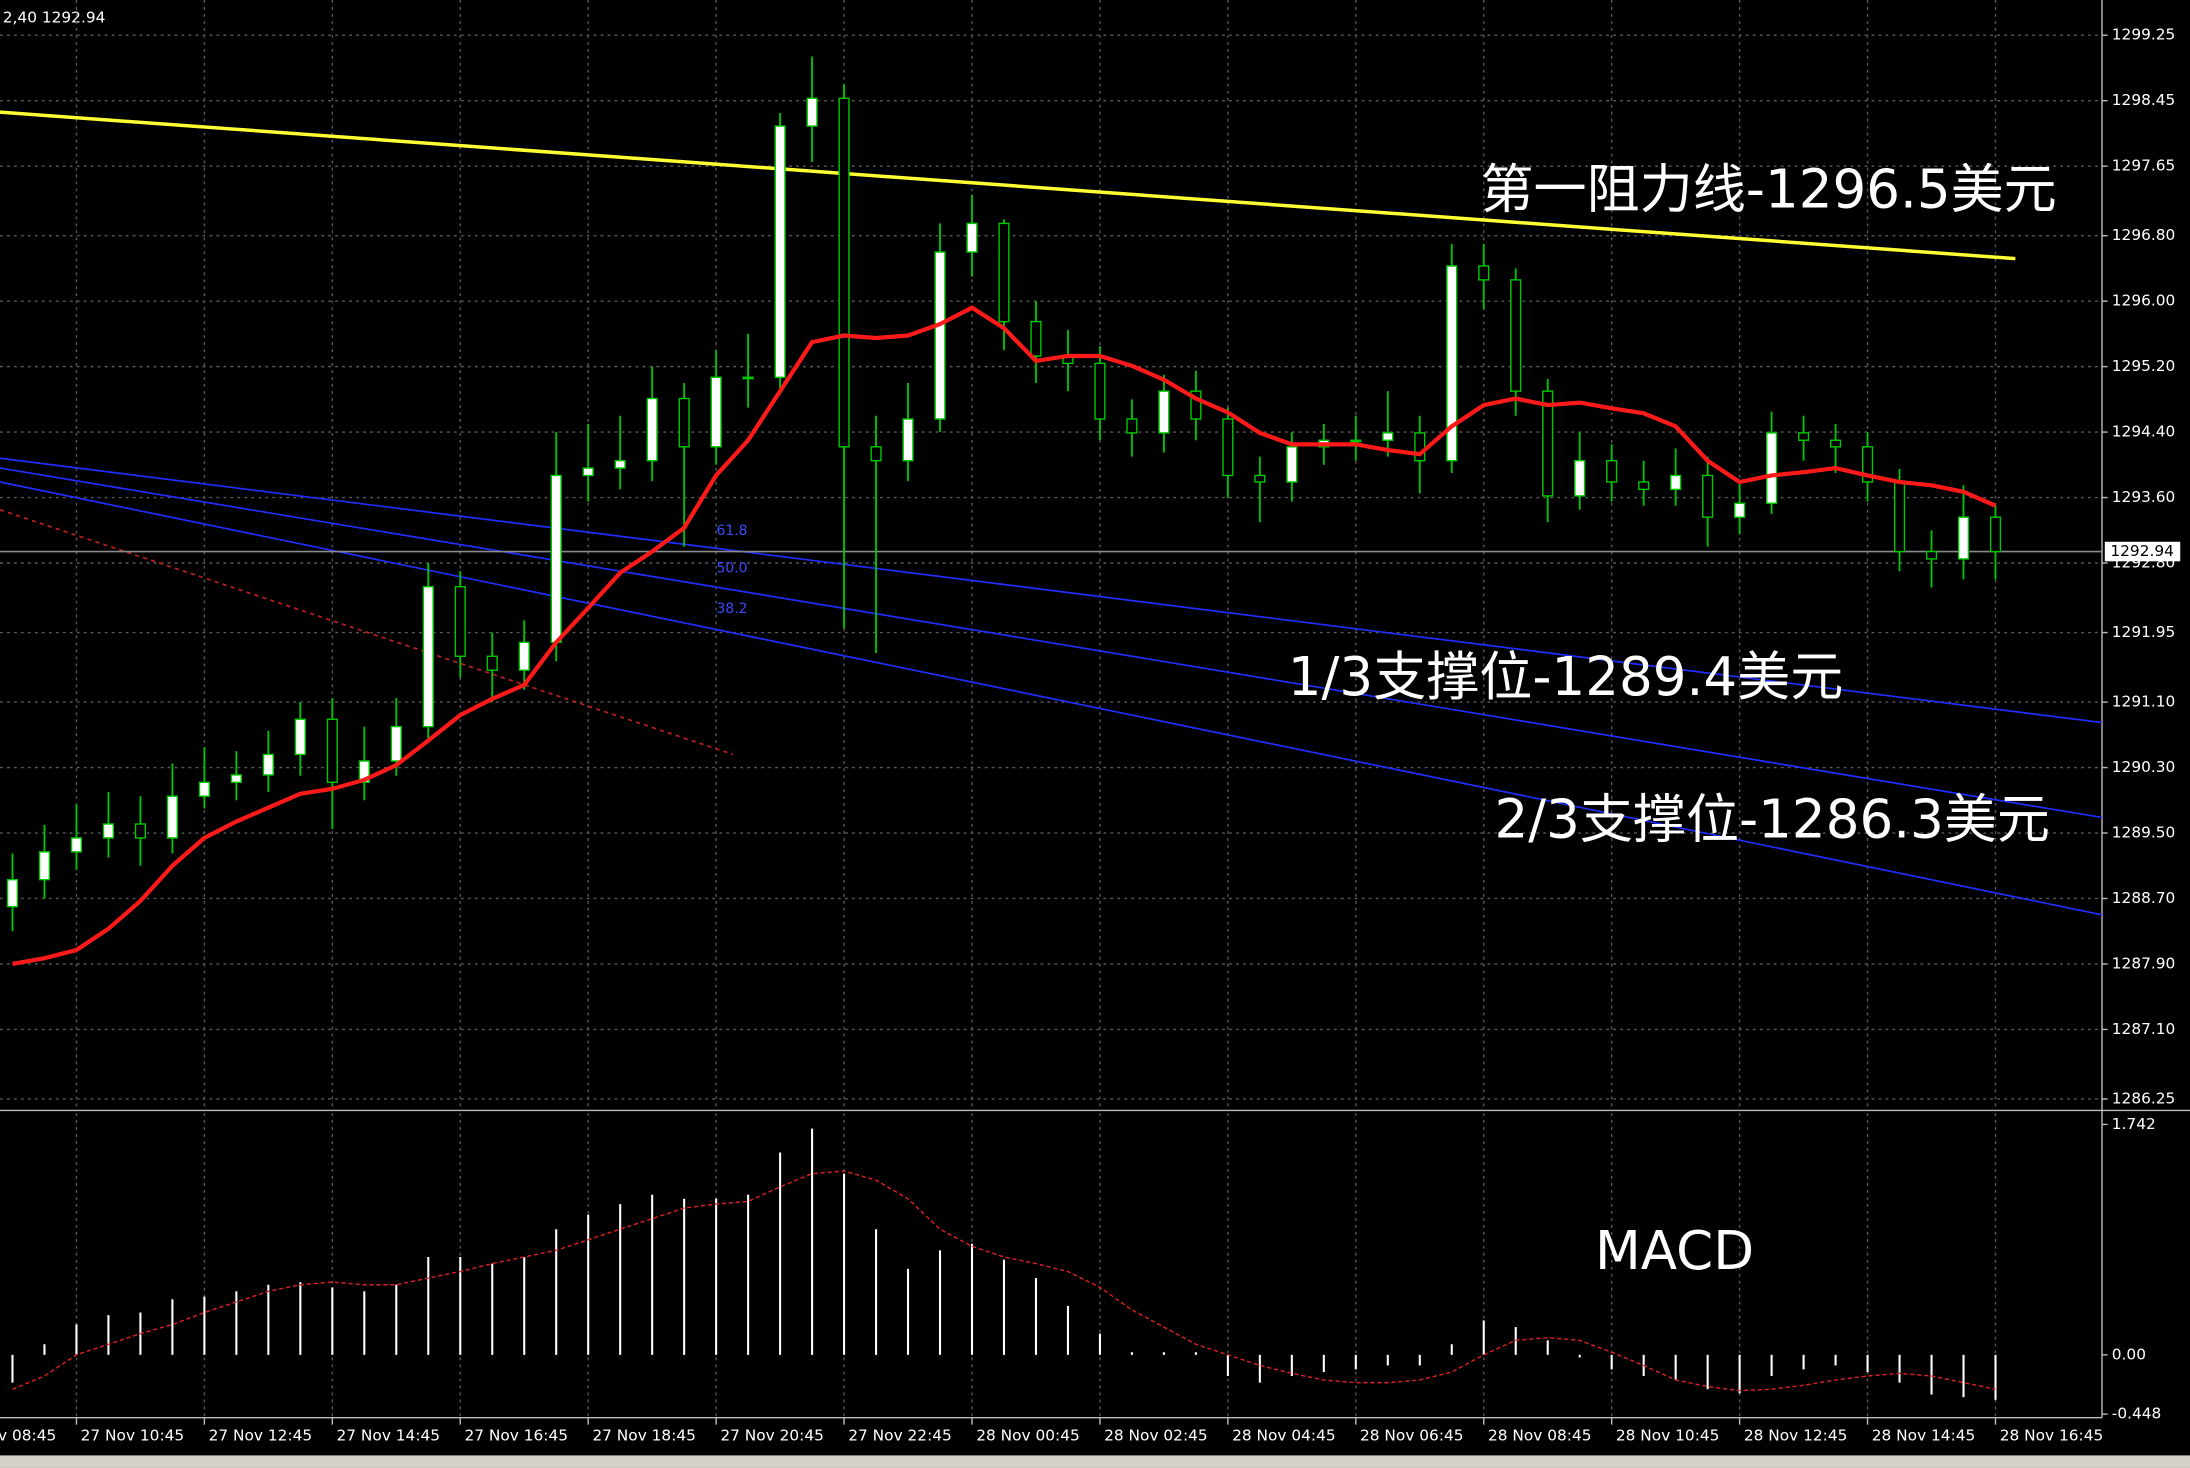 The height and width of the screenshot is (1468, 2190). What do you see at coordinates (2144, 301) in the screenshot?
I see `y-tick-label: 1296.00` at bounding box center [2144, 301].